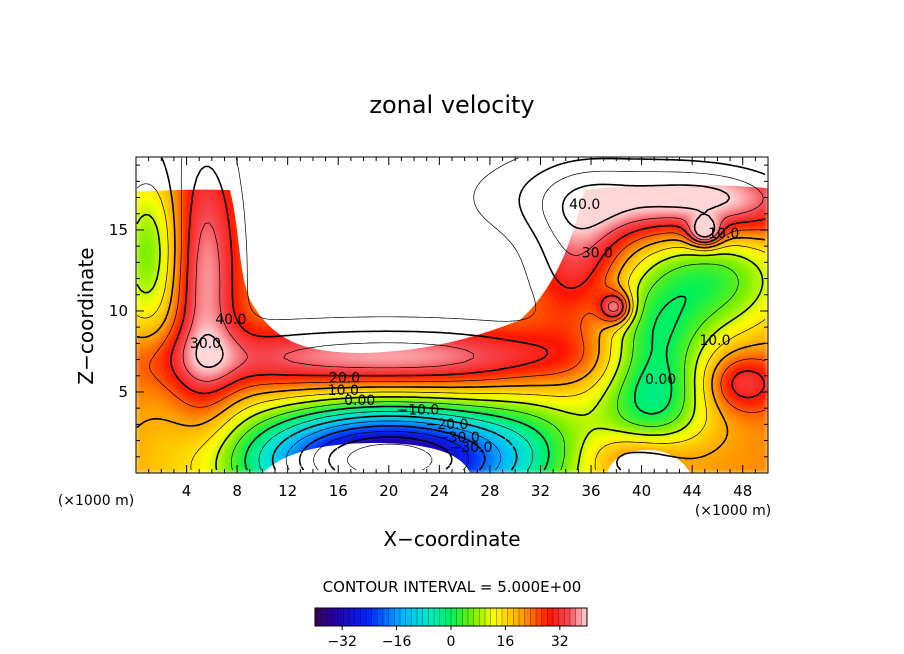 The image size is (904, 654). I want to click on contour-label: 30.0, so click(597, 253).